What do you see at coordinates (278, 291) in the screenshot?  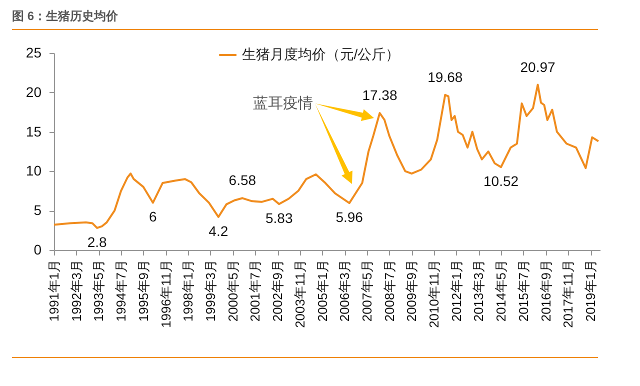 I see `x-tick-label: 2002年9月` at bounding box center [278, 291].